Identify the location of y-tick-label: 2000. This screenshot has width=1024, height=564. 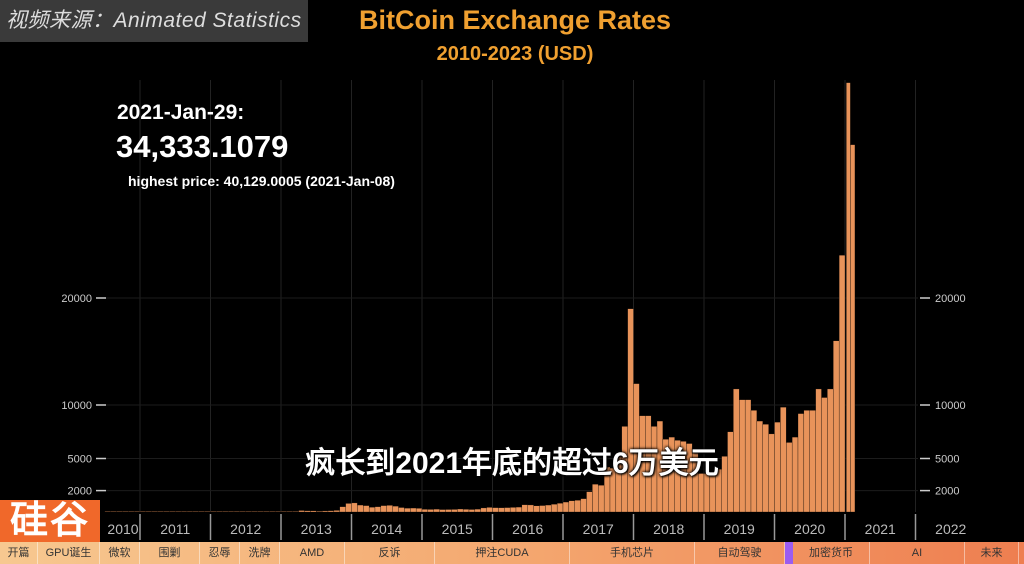
(80, 492).